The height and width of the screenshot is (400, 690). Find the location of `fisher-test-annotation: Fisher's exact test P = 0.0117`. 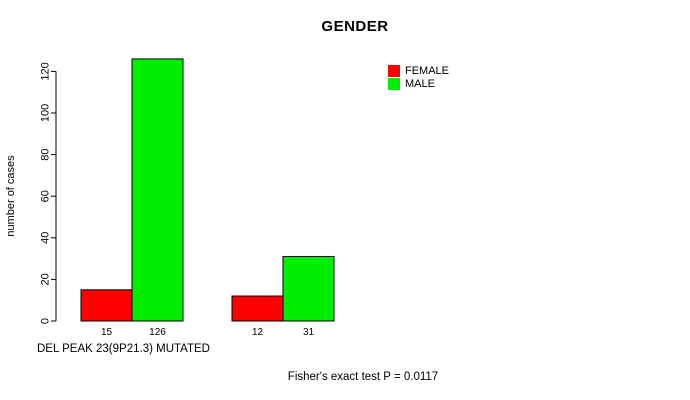

fisher-test-annotation: Fisher's exact test P = 0.0117 is located at coordinates (363, 377).